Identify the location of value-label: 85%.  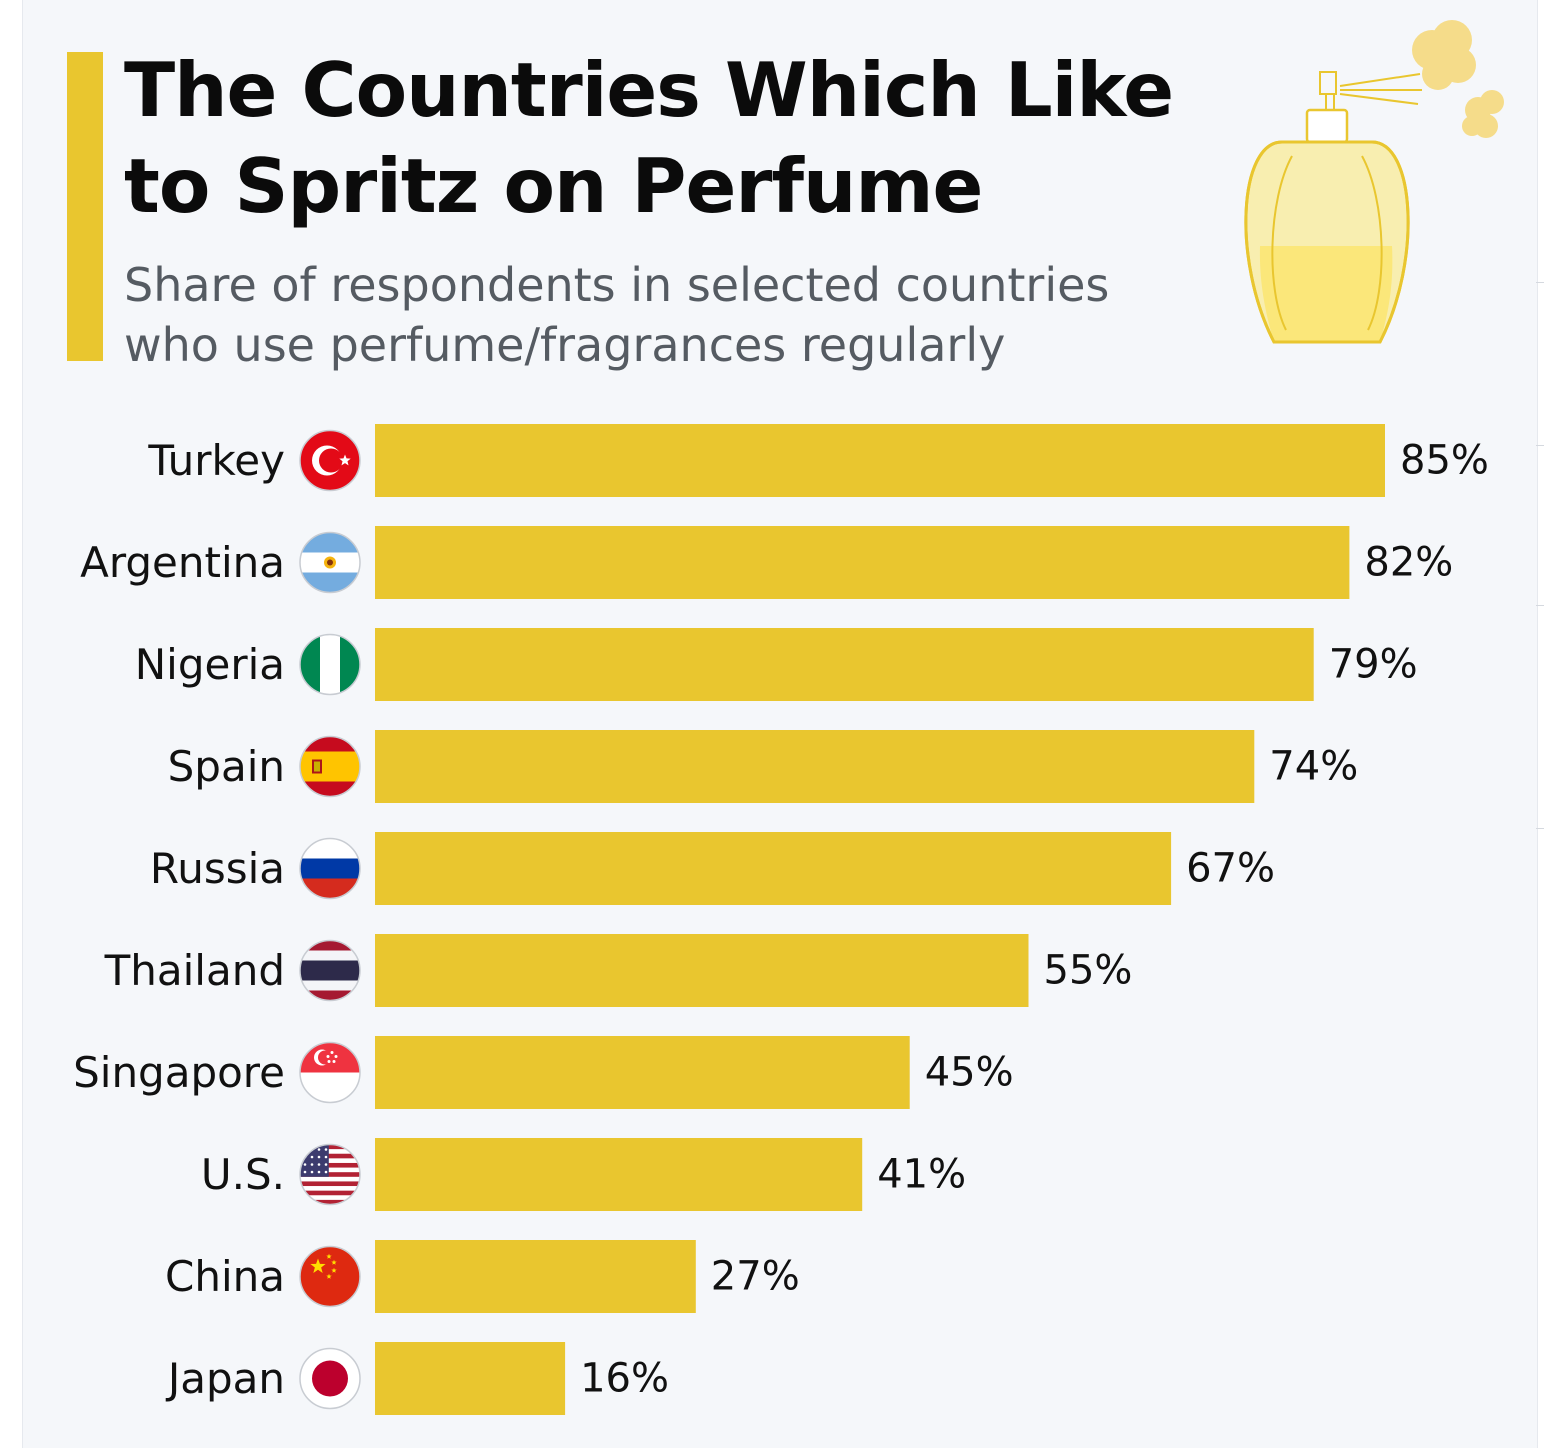
(1444, 461).